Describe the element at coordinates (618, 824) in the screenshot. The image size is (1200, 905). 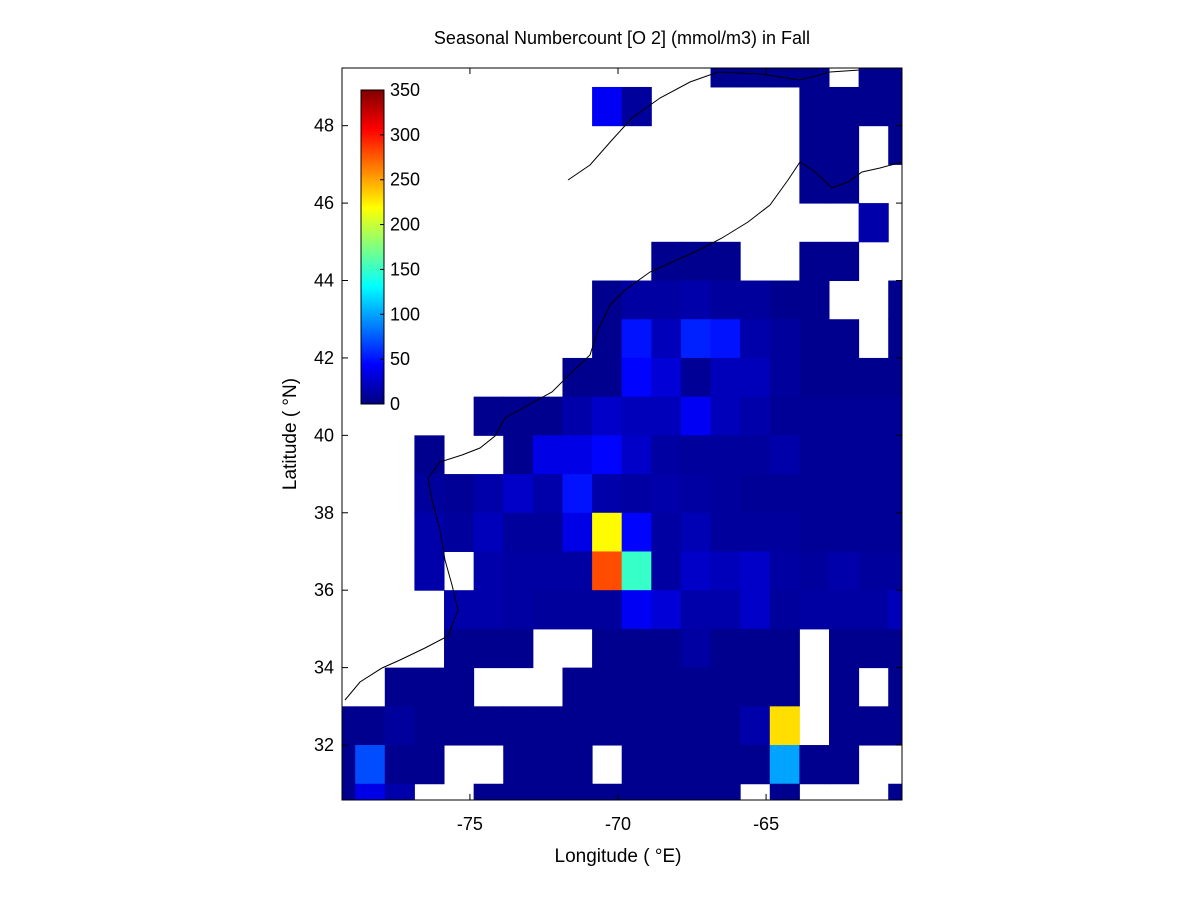
I see `x-tick-label: -70` at that location.